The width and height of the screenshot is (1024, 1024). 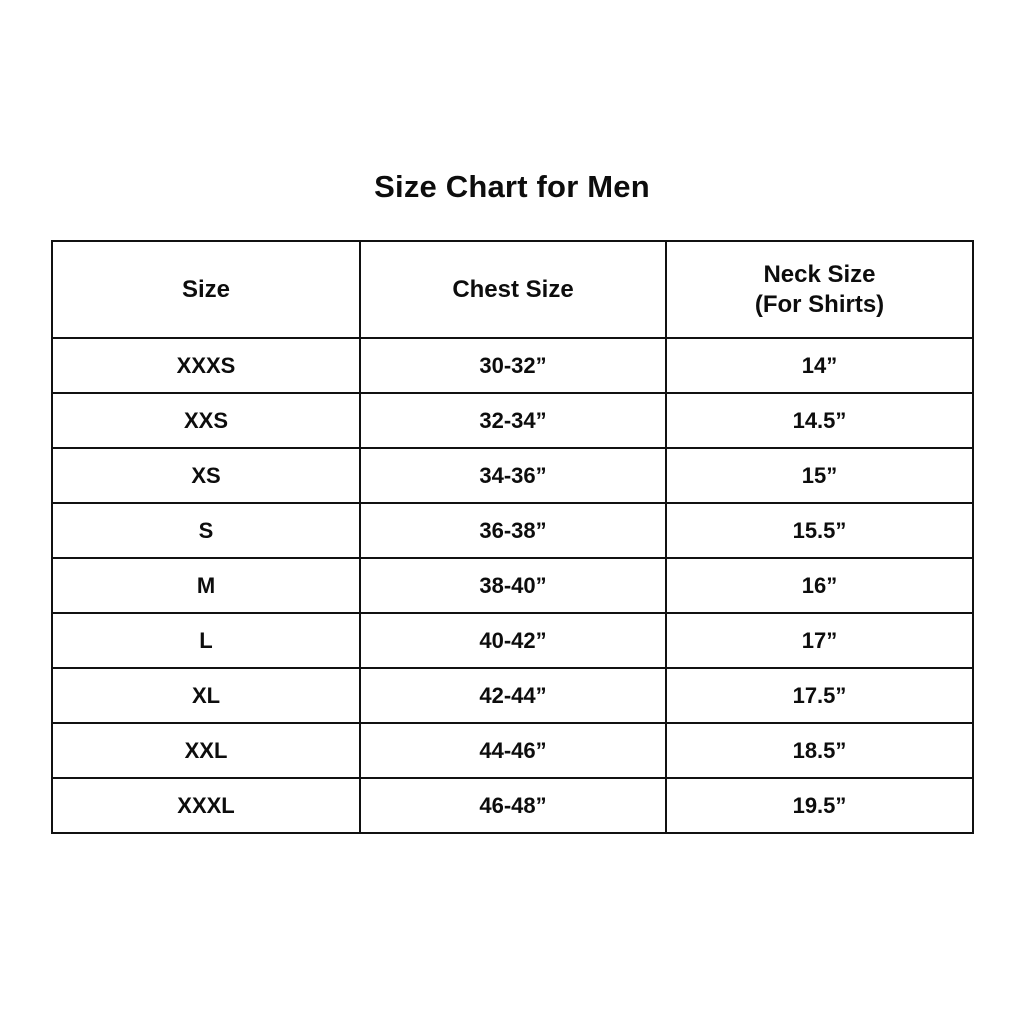 I want to click on table-row: XL 42-44” 17.5”, so click(x=512, y=695).